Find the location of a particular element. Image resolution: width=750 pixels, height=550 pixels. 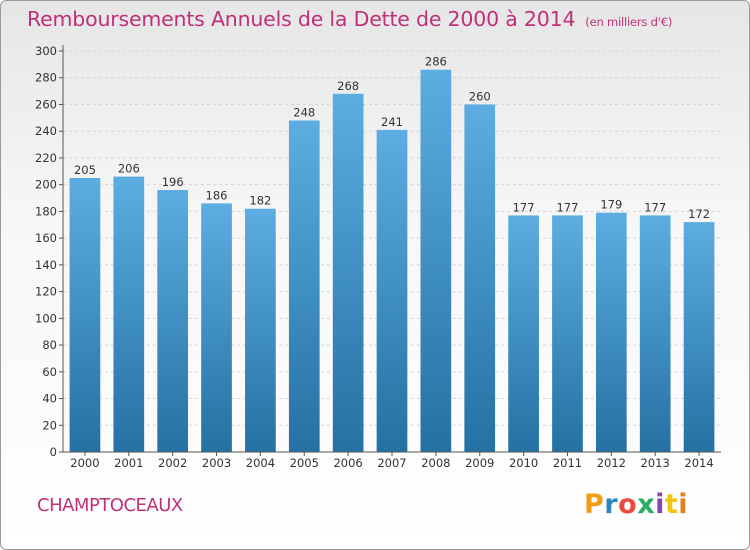

x-tick-label: 2006 is located at coordinates (347, 463).